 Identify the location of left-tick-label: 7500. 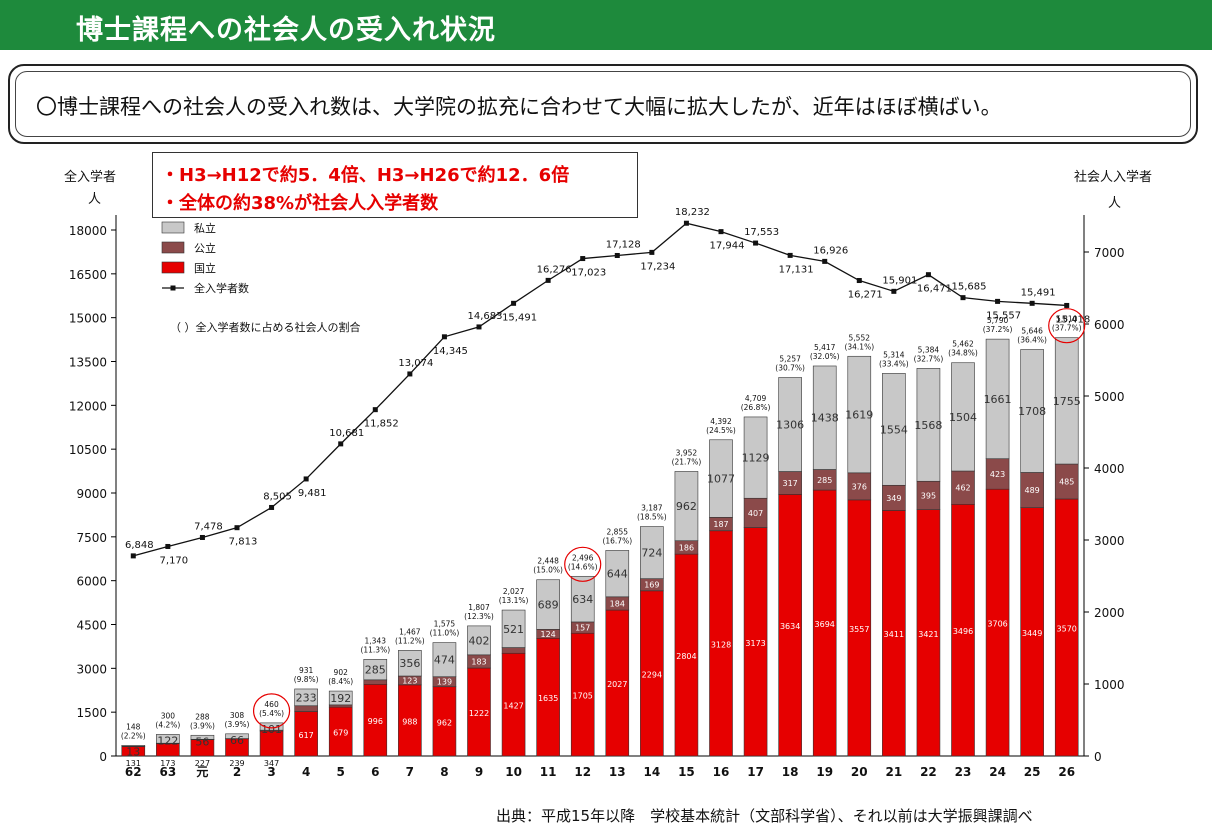
(91, 538).